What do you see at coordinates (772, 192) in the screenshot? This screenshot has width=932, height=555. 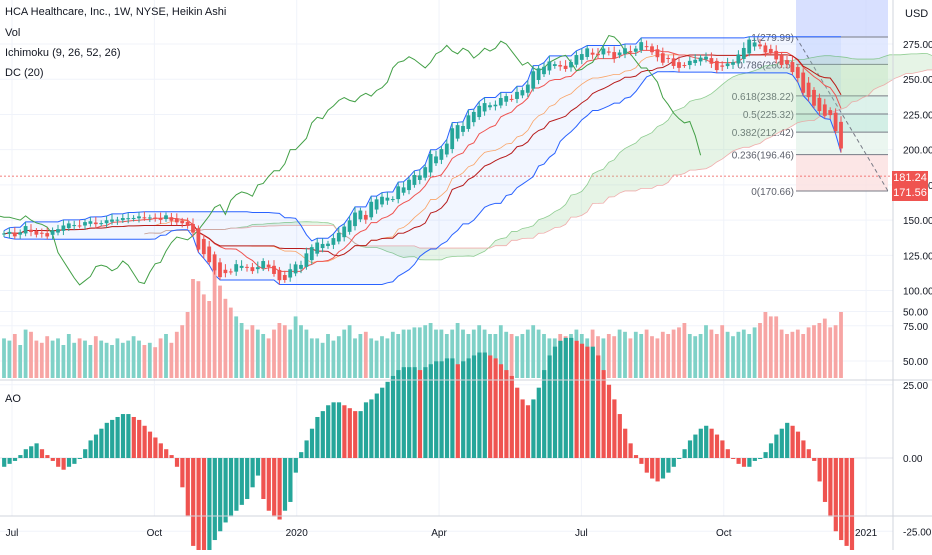 I see `fib-level-label: 0(170.66)` at bounding box center [772, 192].